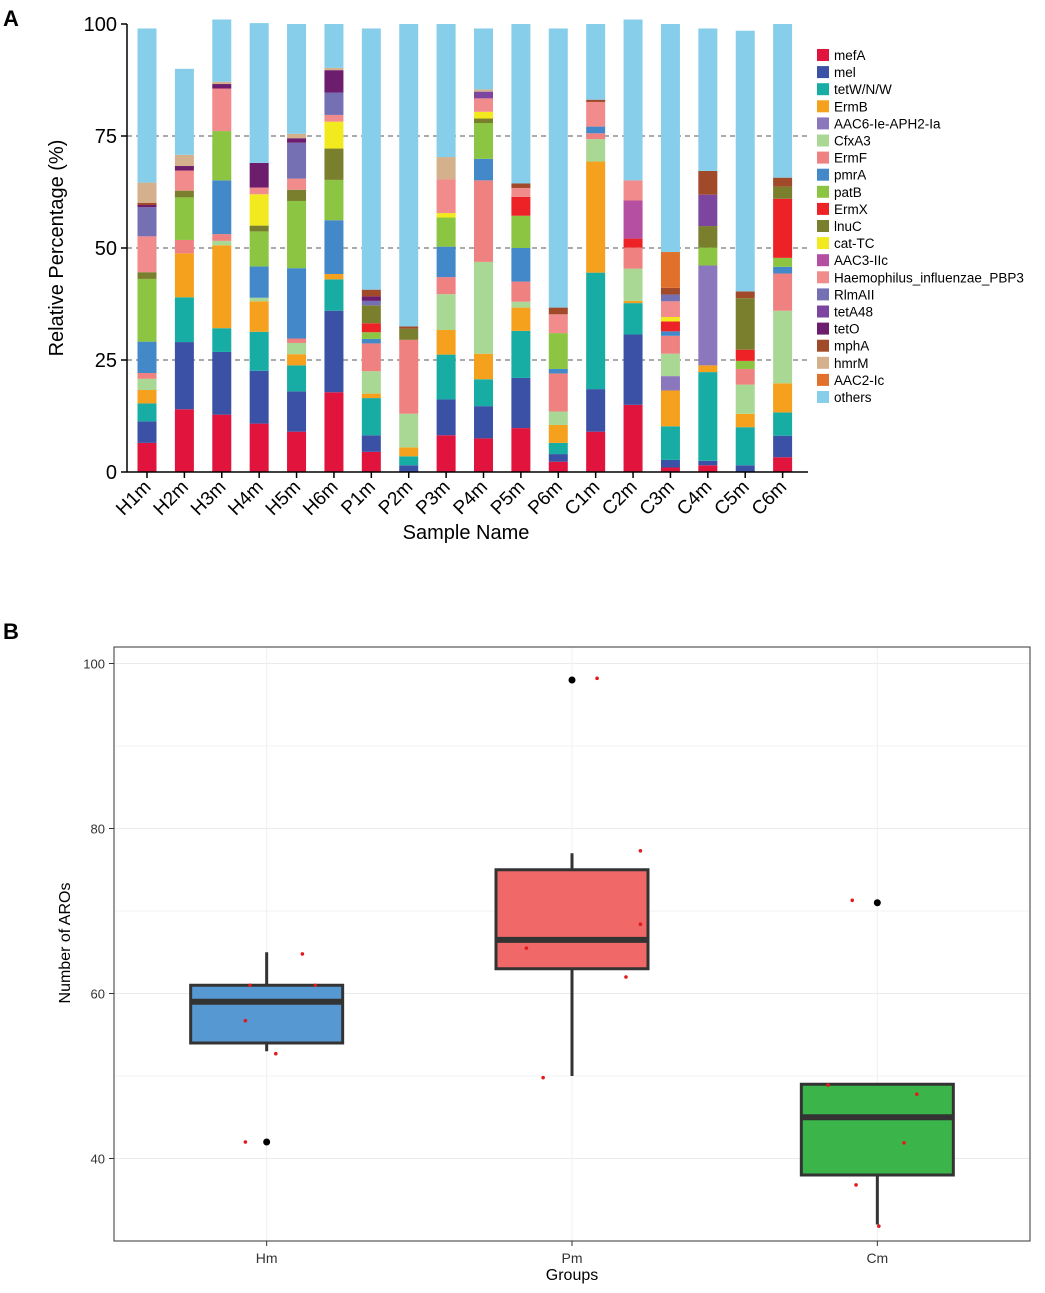 The width and height of the screenshot is (1045, 1293). Describe the element at coordinates (222, 383) in the screenshot. I see `bar-segment-H3m-mel` at that location.